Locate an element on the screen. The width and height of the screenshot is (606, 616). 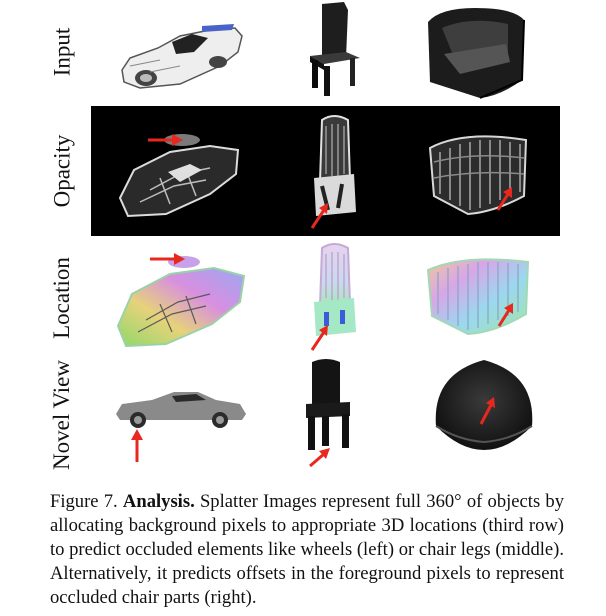
row-label-input-text: Input is located at coordinates (61, 52).